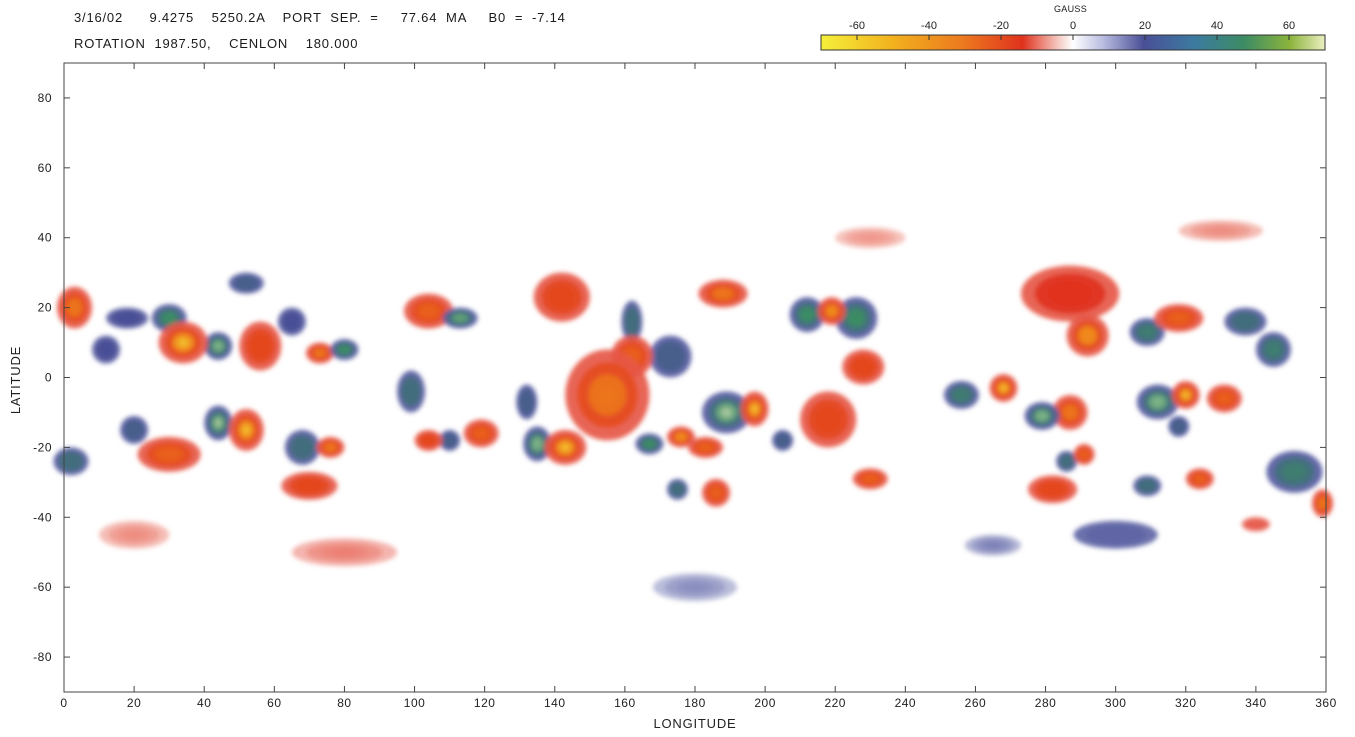 Image resolution: width=1355 pixels, height=737 pixels. Describe the element at coordinates (15, 380) in the screenshot. I see `y-axis-label: LATITUDE` at that location.